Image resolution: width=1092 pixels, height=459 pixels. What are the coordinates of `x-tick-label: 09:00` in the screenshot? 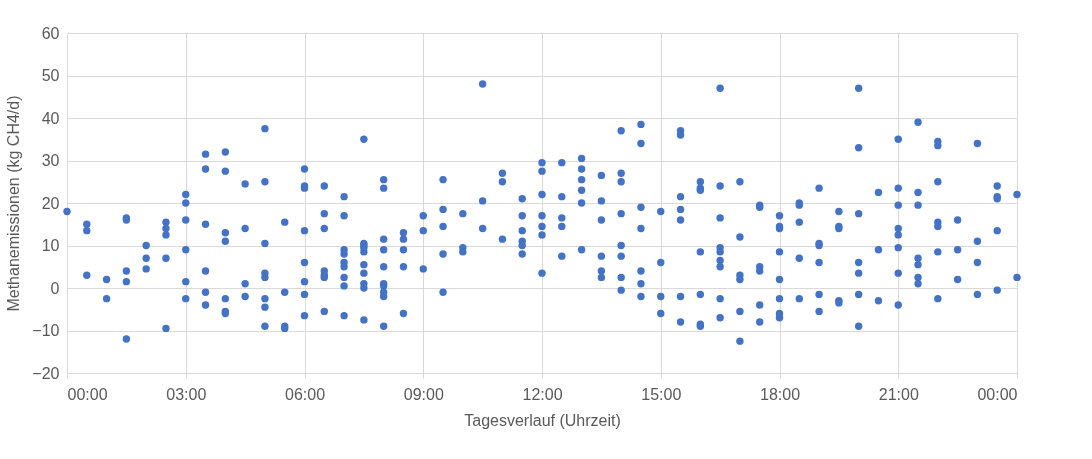 It's located at (423, 394).